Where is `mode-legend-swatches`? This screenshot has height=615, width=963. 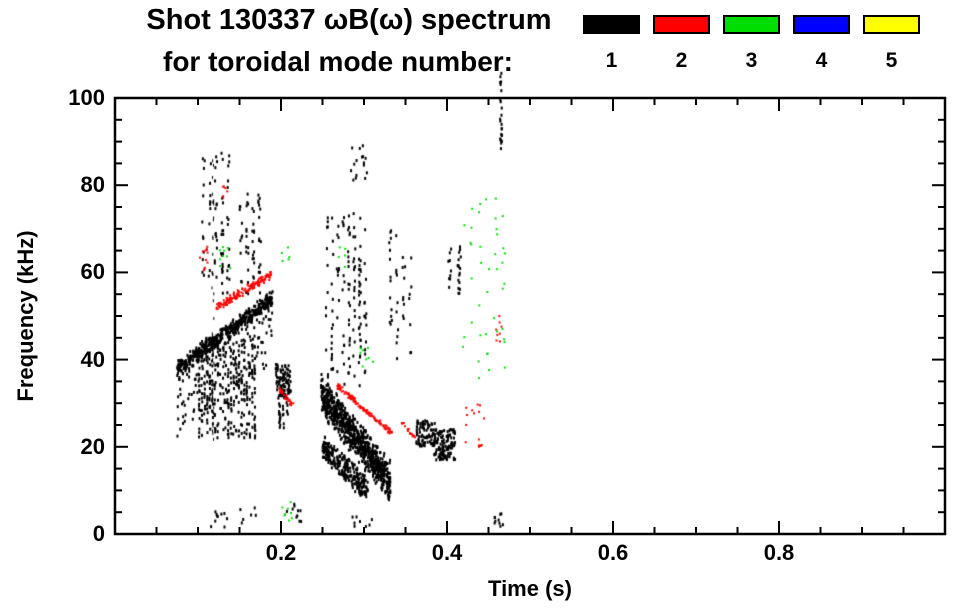
mode-legend-swatches is located at coordinates (751, 24).